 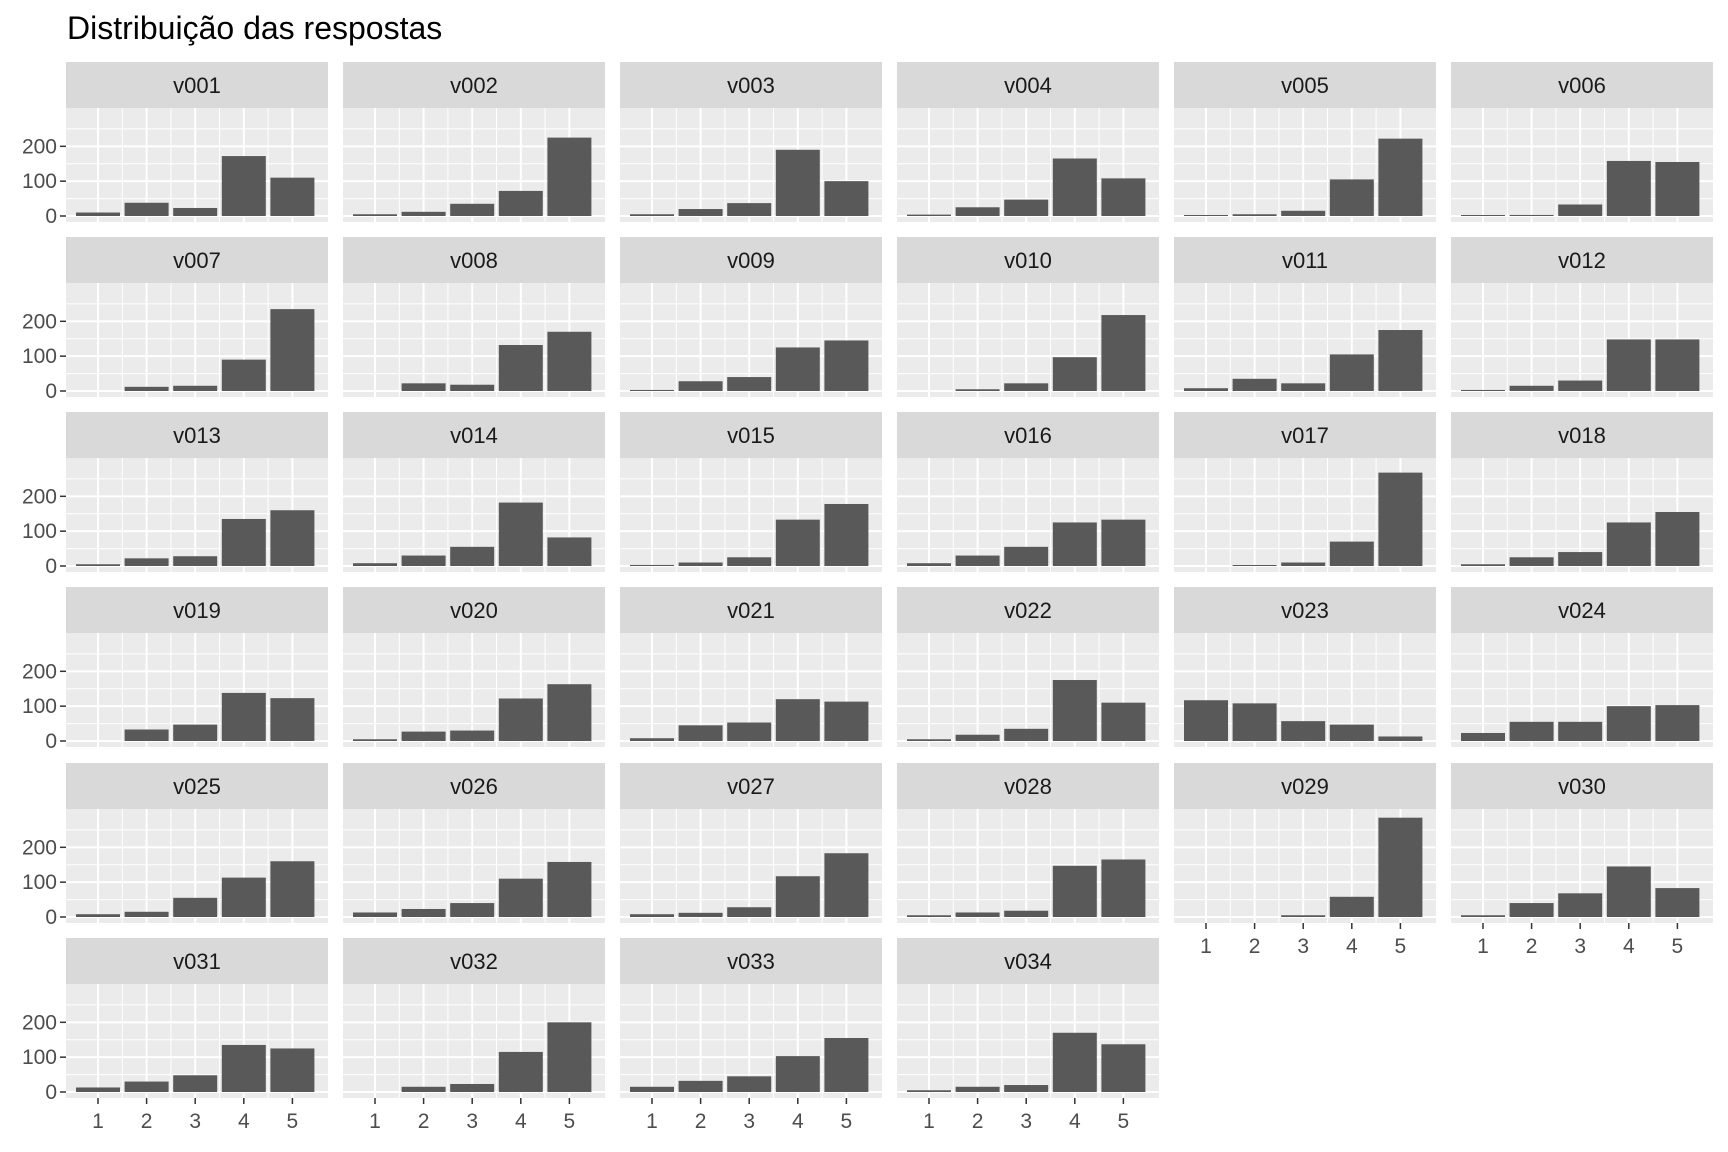 I want to click on facet-panel-v019: v019 0 100 200, so click(x=175, y=670).